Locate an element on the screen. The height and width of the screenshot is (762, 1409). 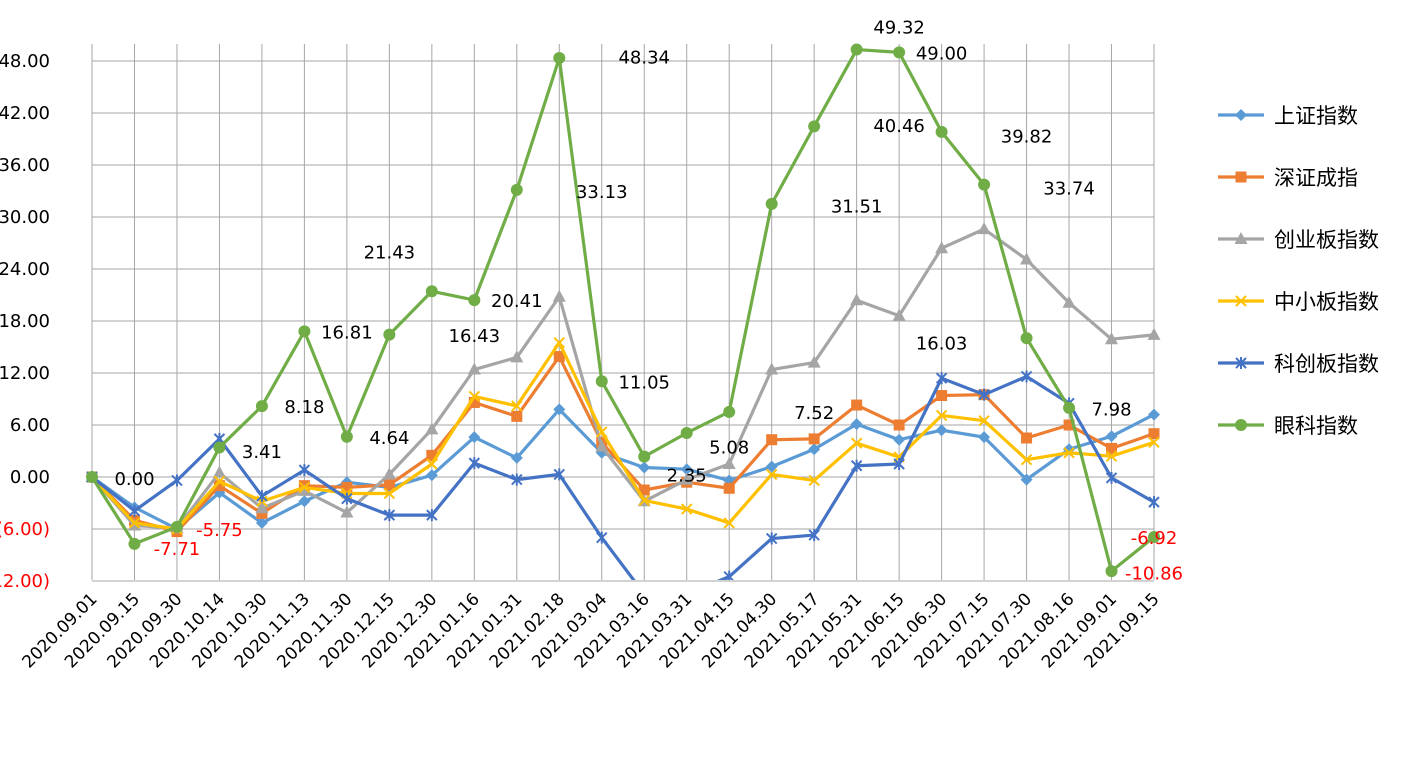
legend-label: 中小板指数 is located at coordinates (1326, 302).